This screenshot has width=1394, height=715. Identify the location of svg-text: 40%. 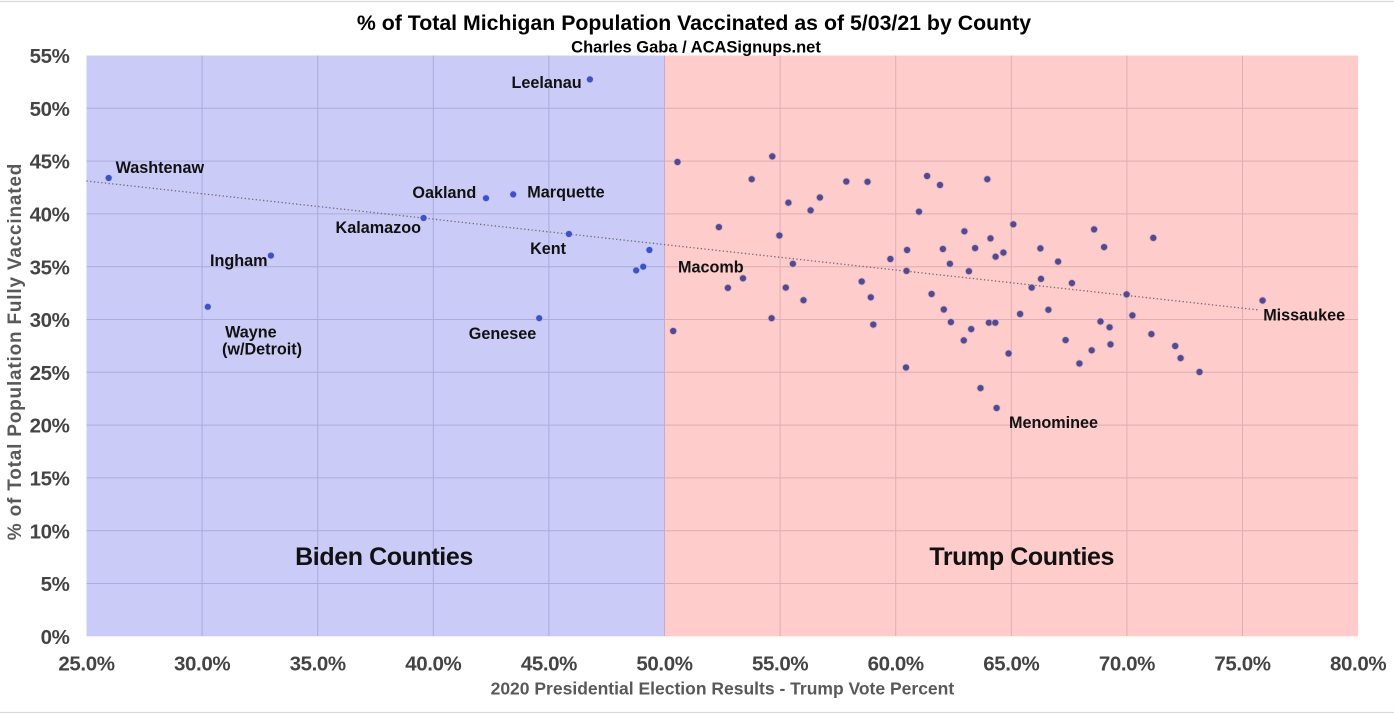
(50, 215).